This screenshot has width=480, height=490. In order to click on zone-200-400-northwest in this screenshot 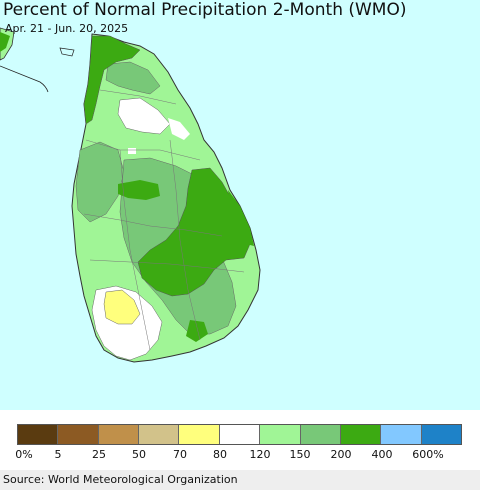, I will do `click(112, 80)`.